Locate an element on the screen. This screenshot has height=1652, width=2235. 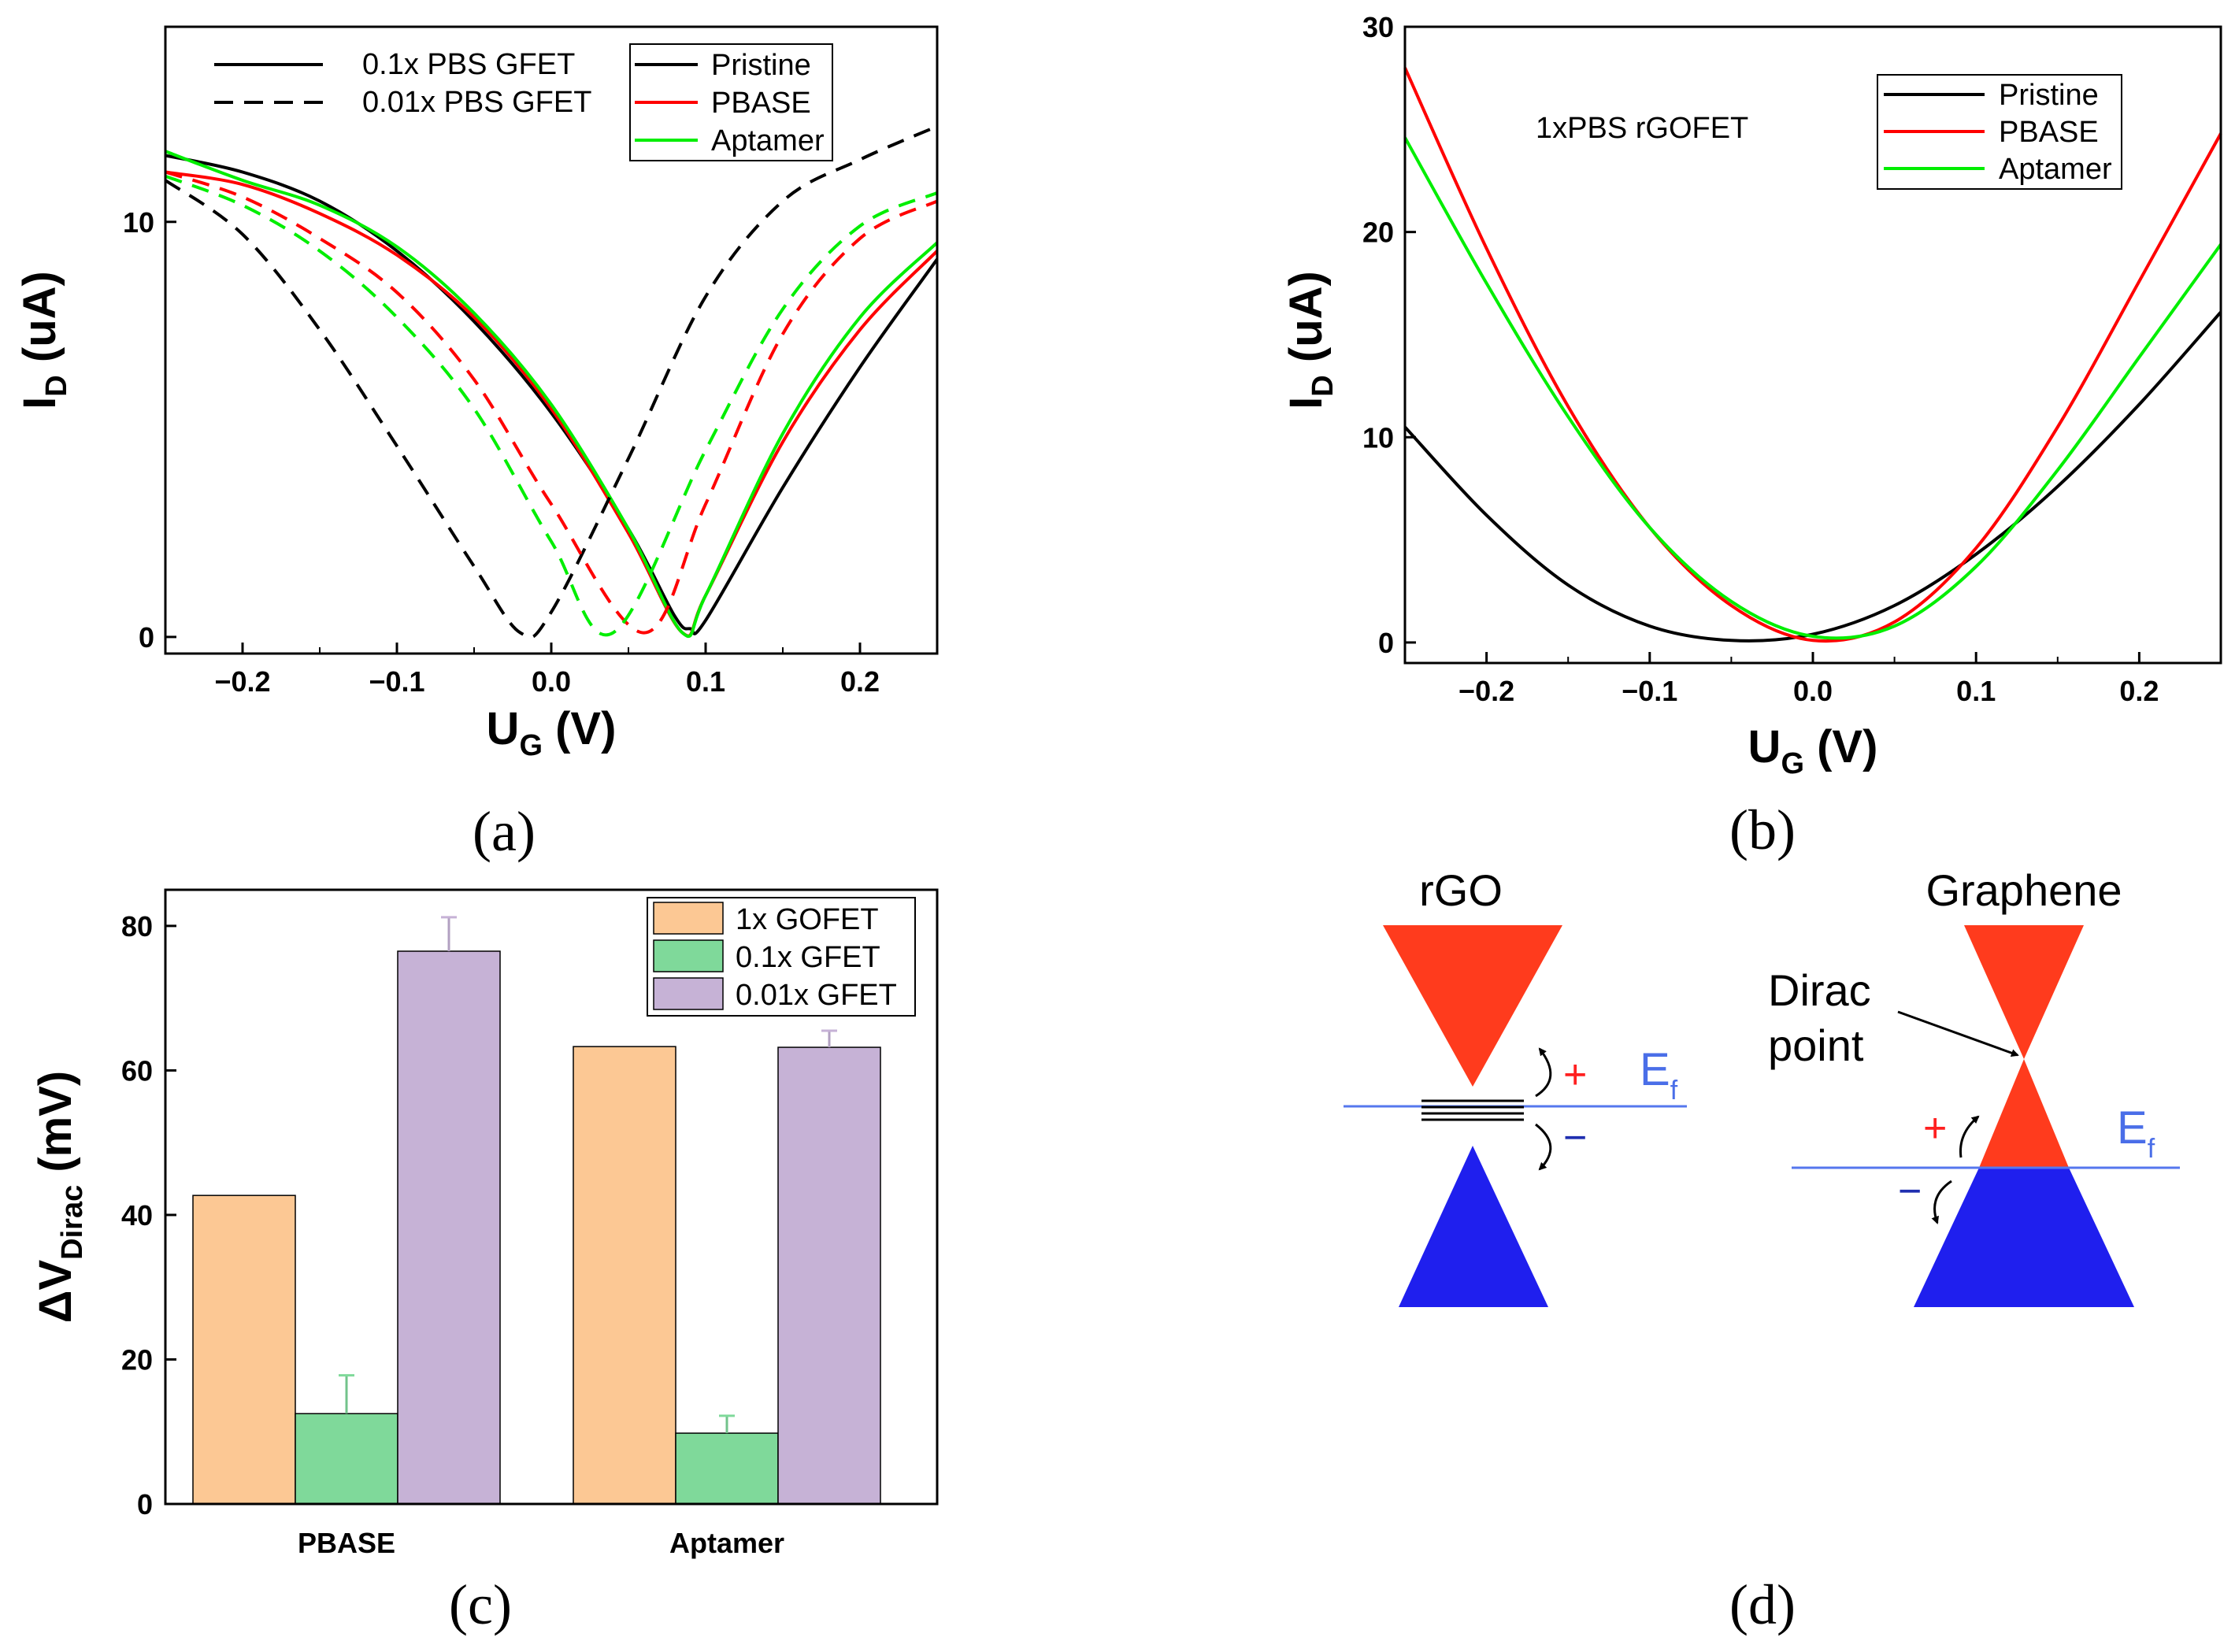
dirac-point-label-line1: Dirac is located at coordinates (1819, 990).